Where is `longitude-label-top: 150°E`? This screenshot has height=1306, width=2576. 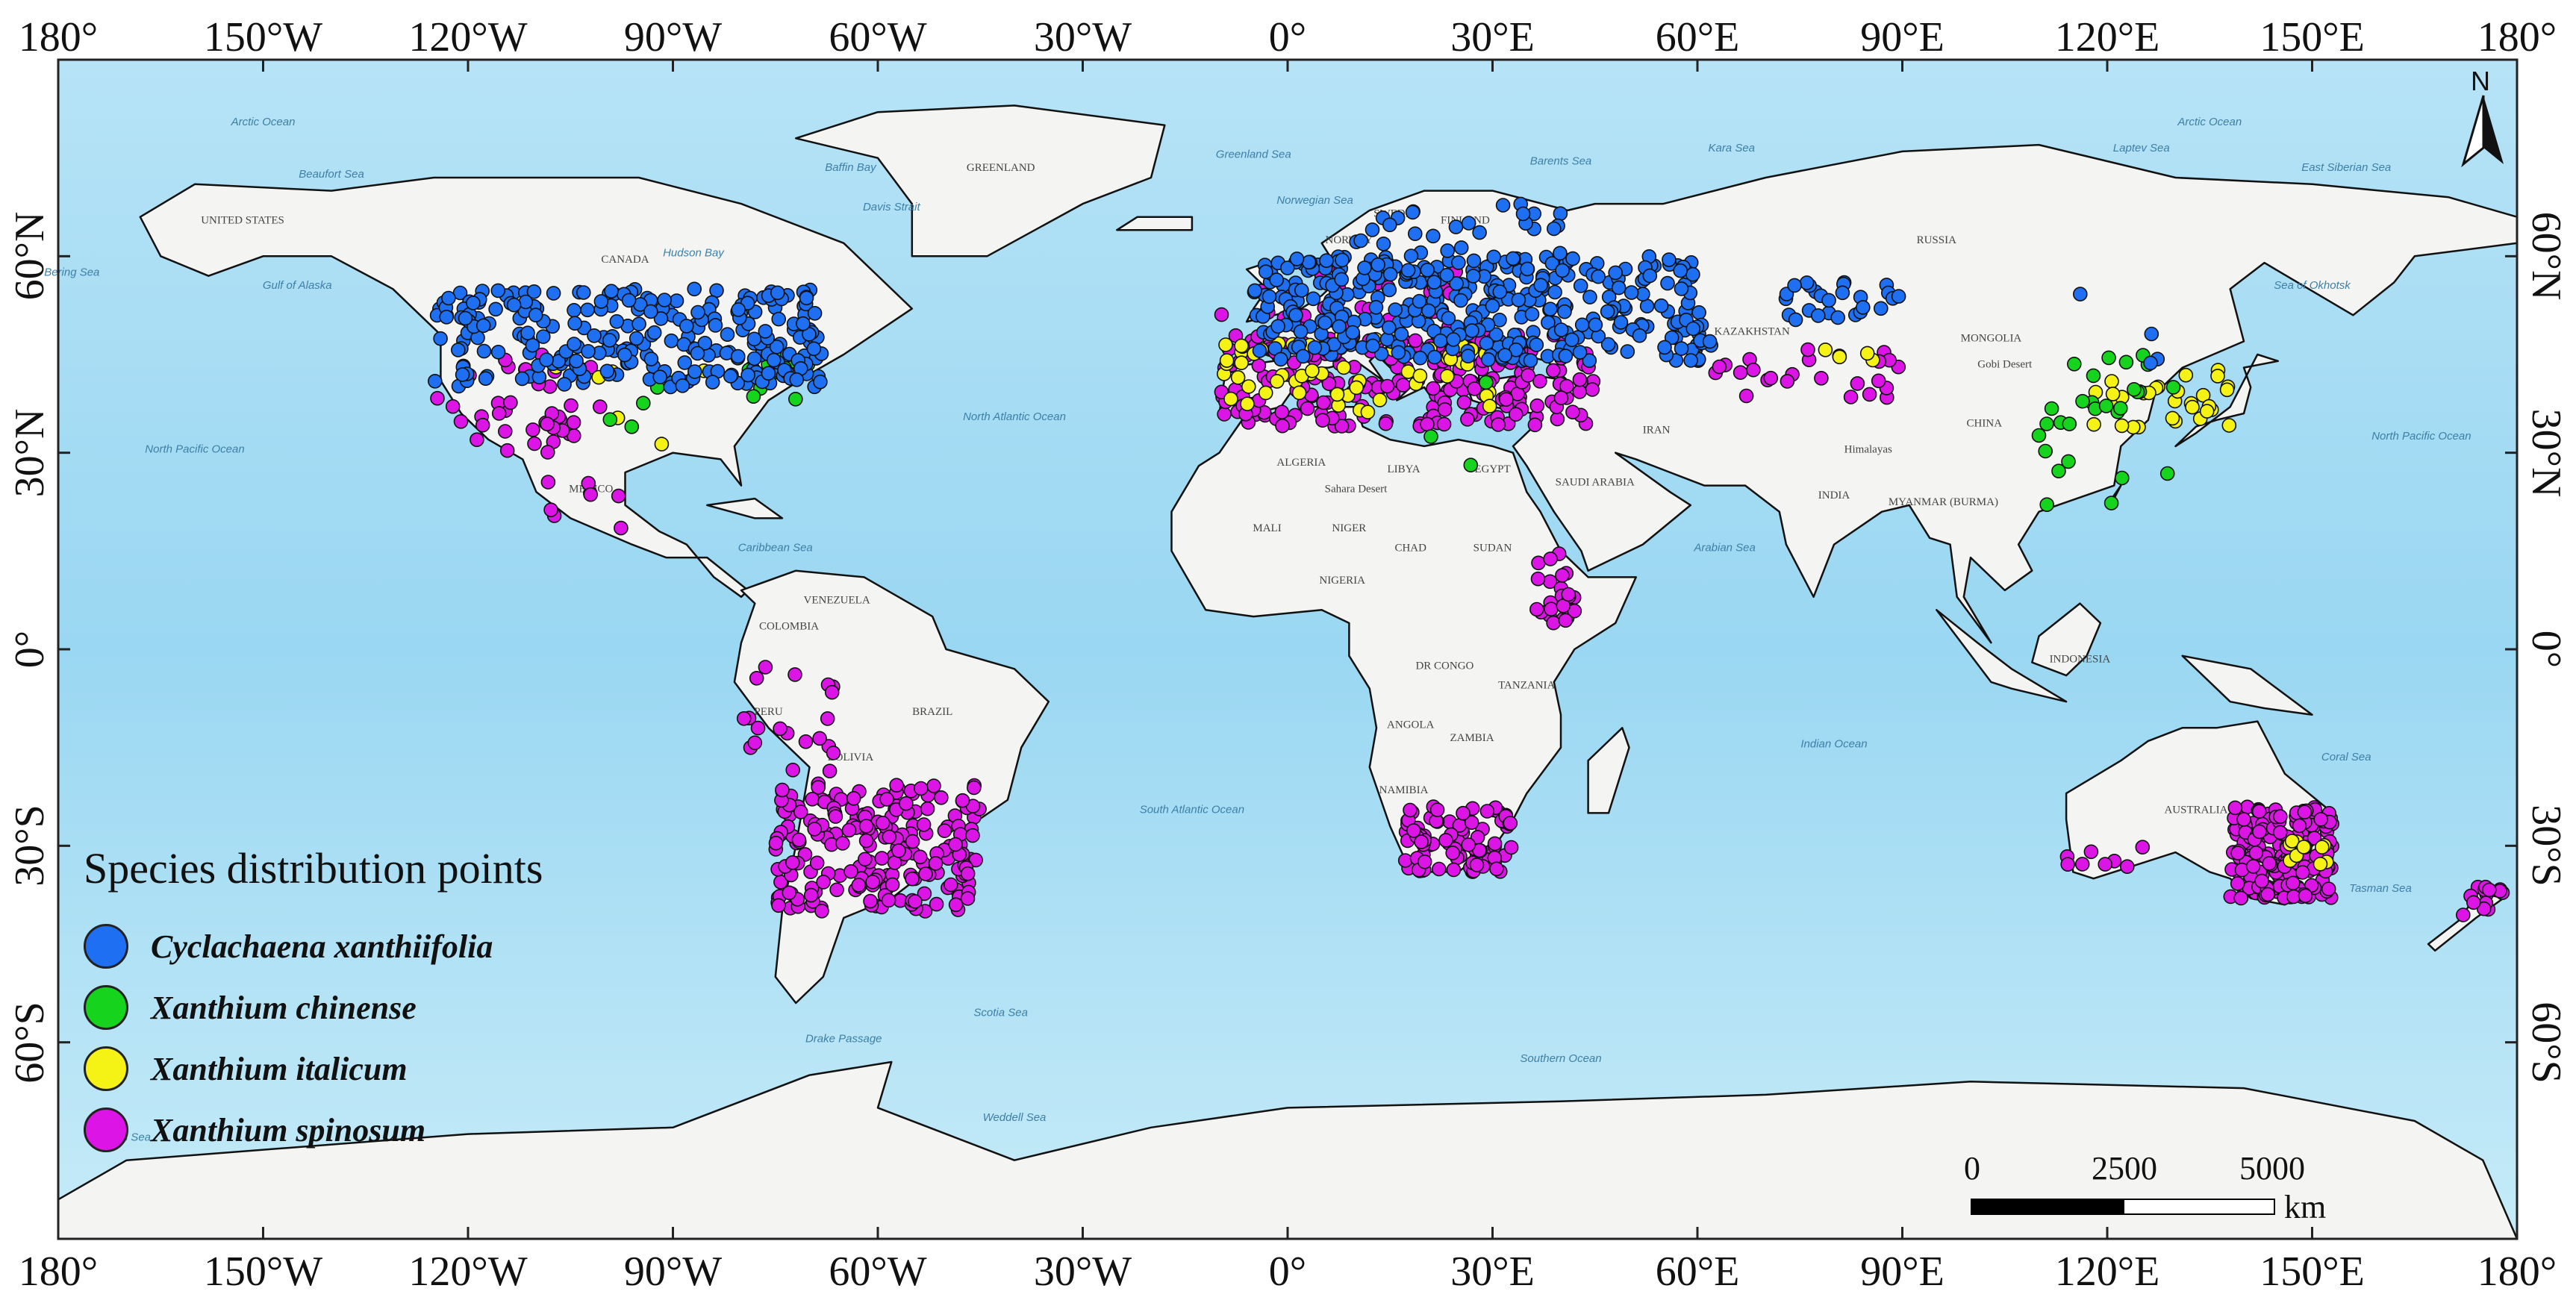 longitude-label-top: 150°E is located at coordinates (2312, 37).